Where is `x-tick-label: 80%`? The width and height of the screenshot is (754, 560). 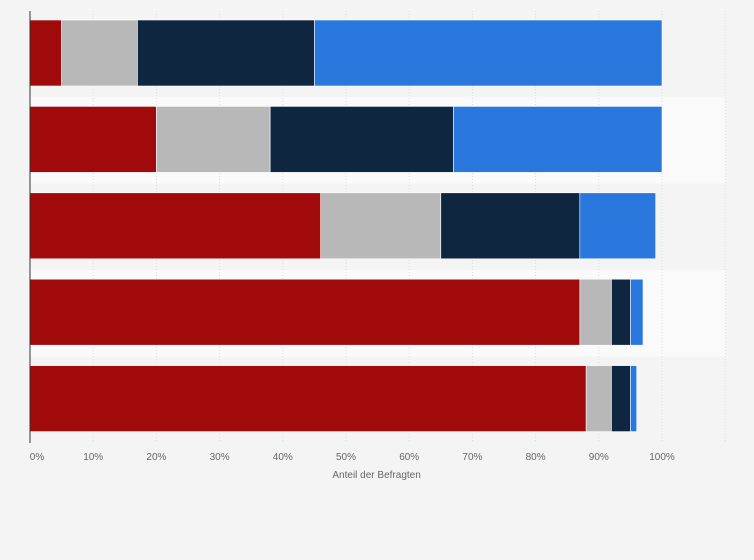 x-tick-label: 80% is located at coordinates (536, 457).